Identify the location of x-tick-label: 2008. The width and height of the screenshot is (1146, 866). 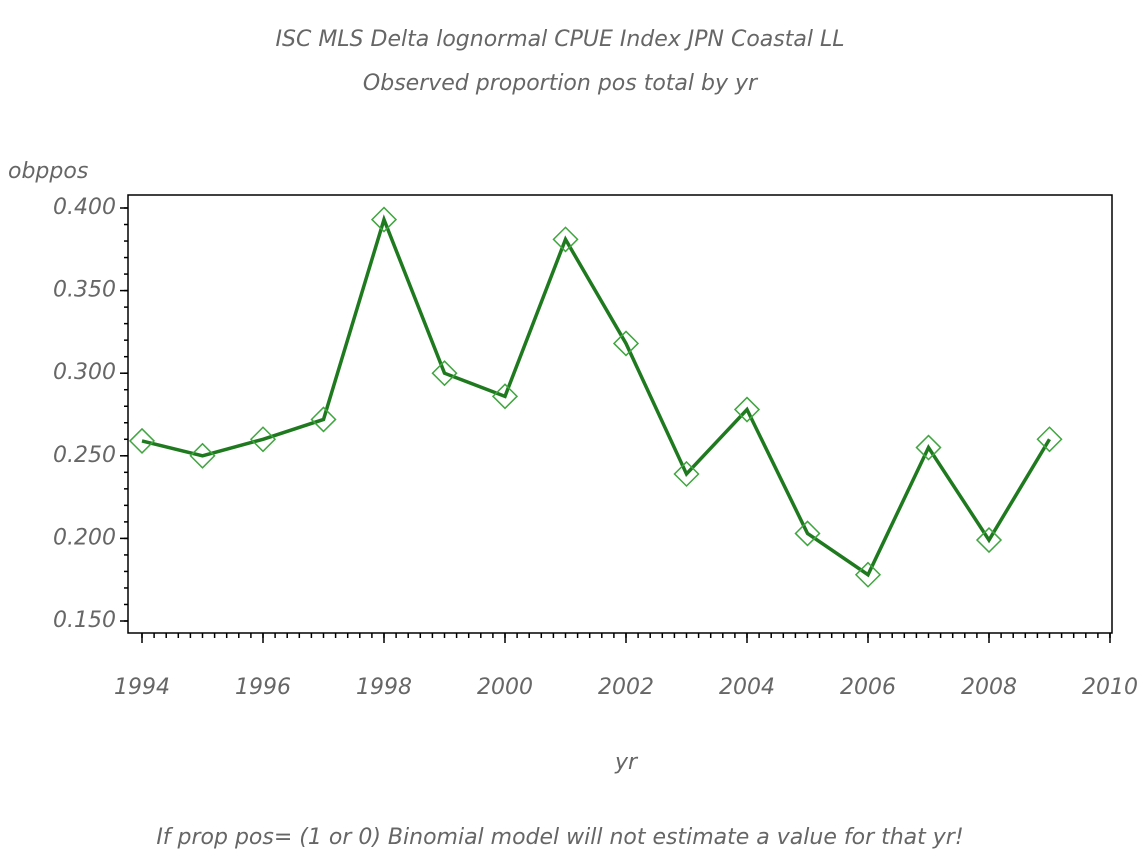
(989, 687).